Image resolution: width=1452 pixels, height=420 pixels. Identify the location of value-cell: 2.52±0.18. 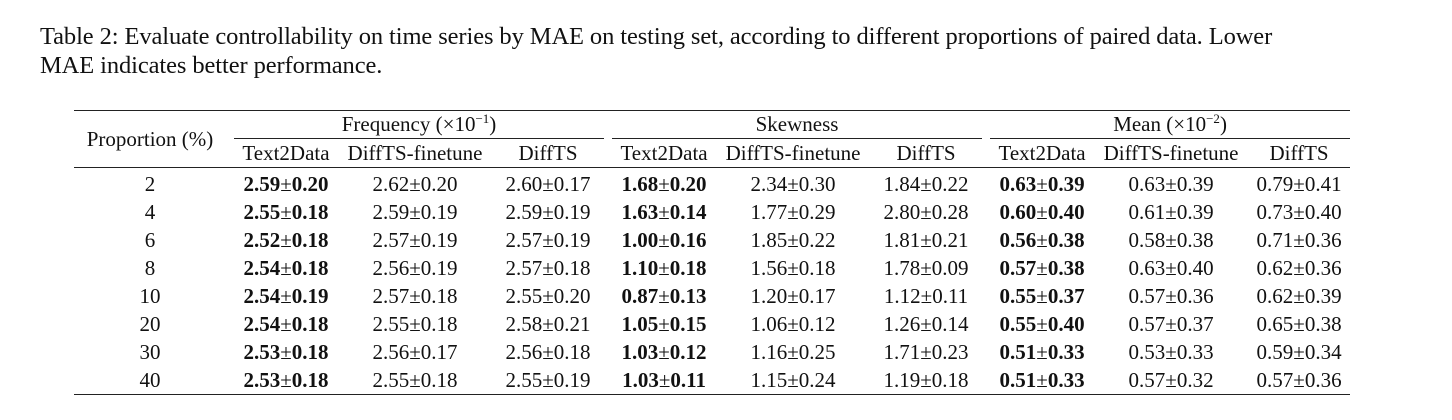
(286, 240).